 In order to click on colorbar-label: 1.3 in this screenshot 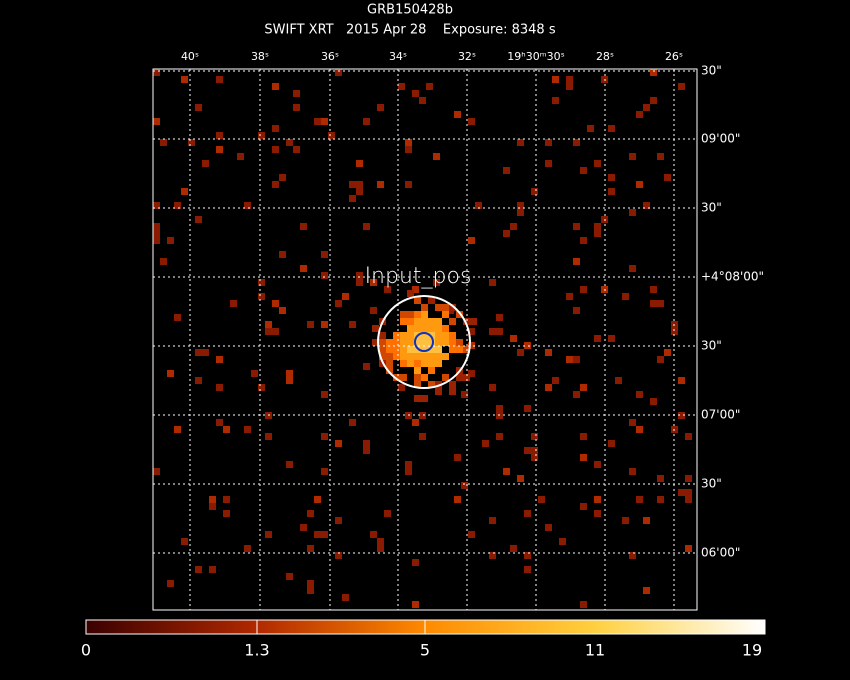, I will do `click(256, 650)`.